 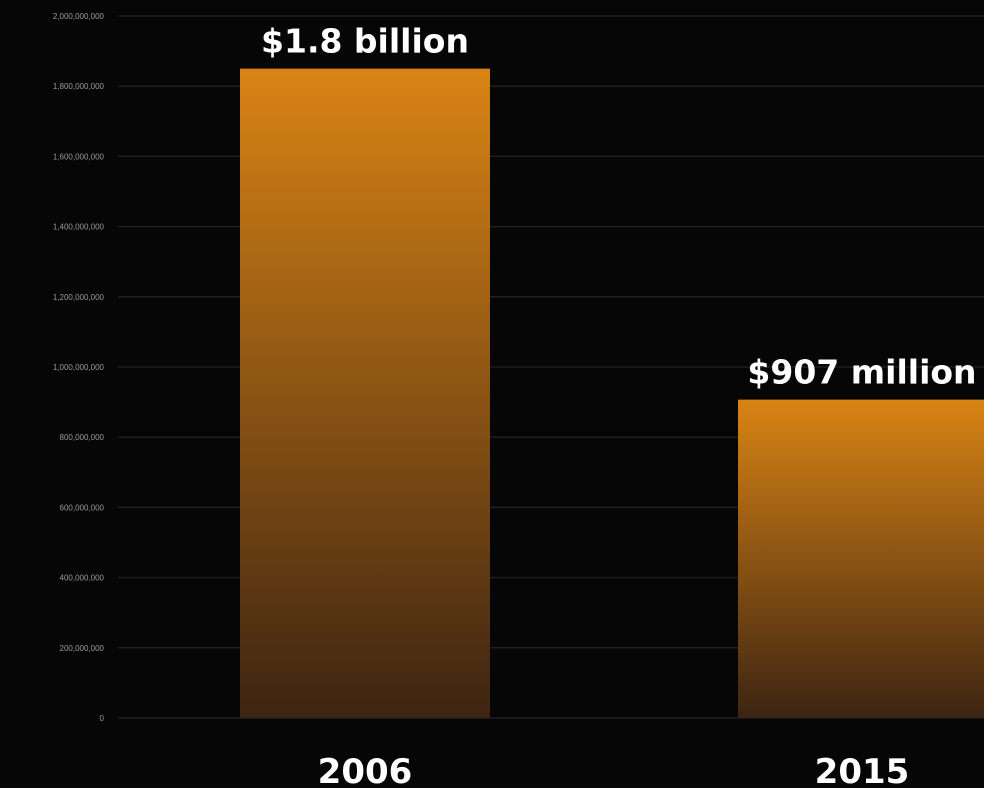 I want to click on y-tick-label: 2,000,000,000, so click(x=79, y=16).